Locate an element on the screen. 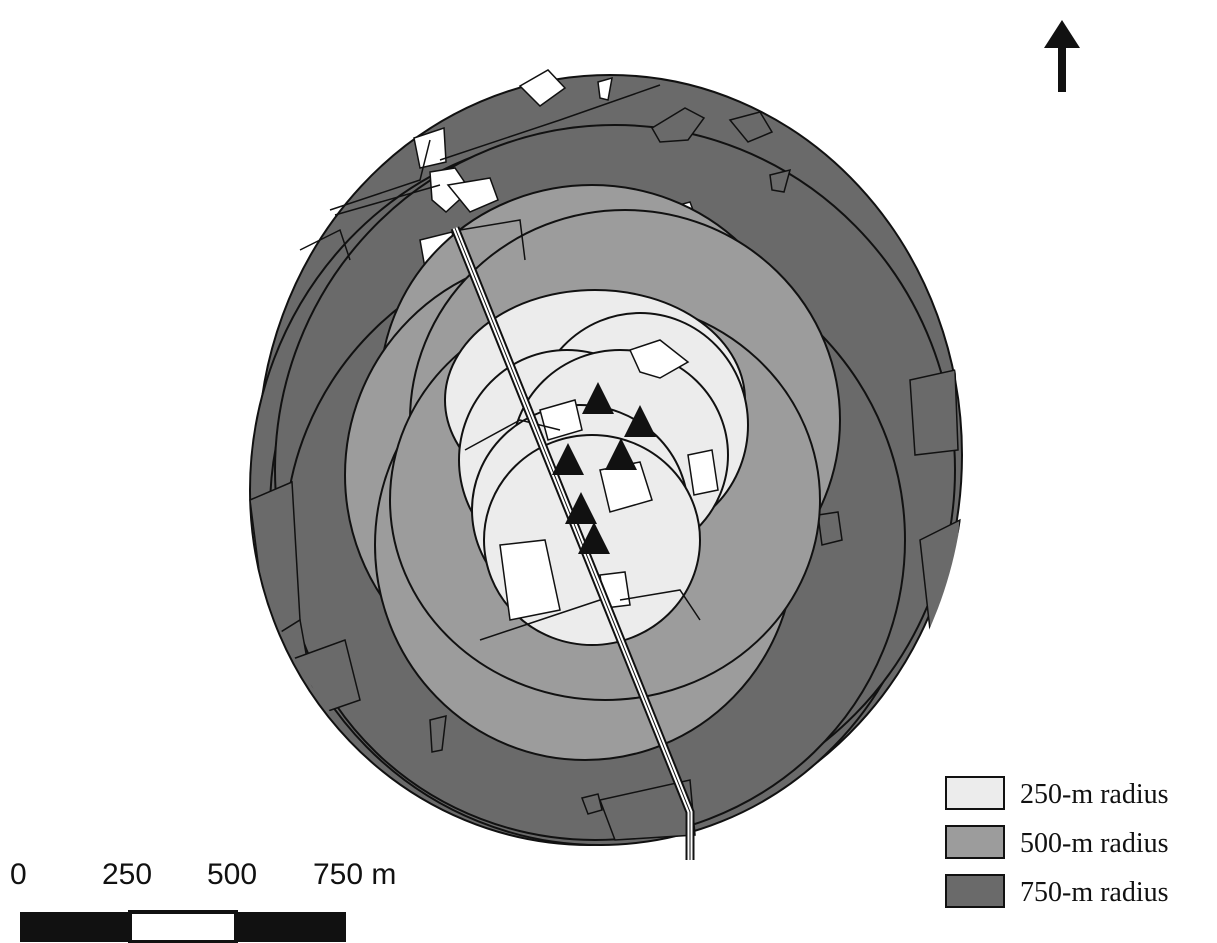 This screenshot has height=943, width=1217. sites is located at coordinates (604, 468).